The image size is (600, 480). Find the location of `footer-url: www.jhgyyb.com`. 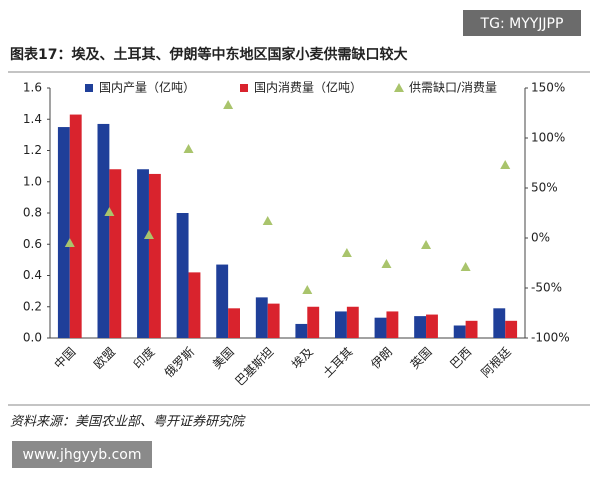

footer-url: www.jhgyyb.com is located at coordinates (82, 455).